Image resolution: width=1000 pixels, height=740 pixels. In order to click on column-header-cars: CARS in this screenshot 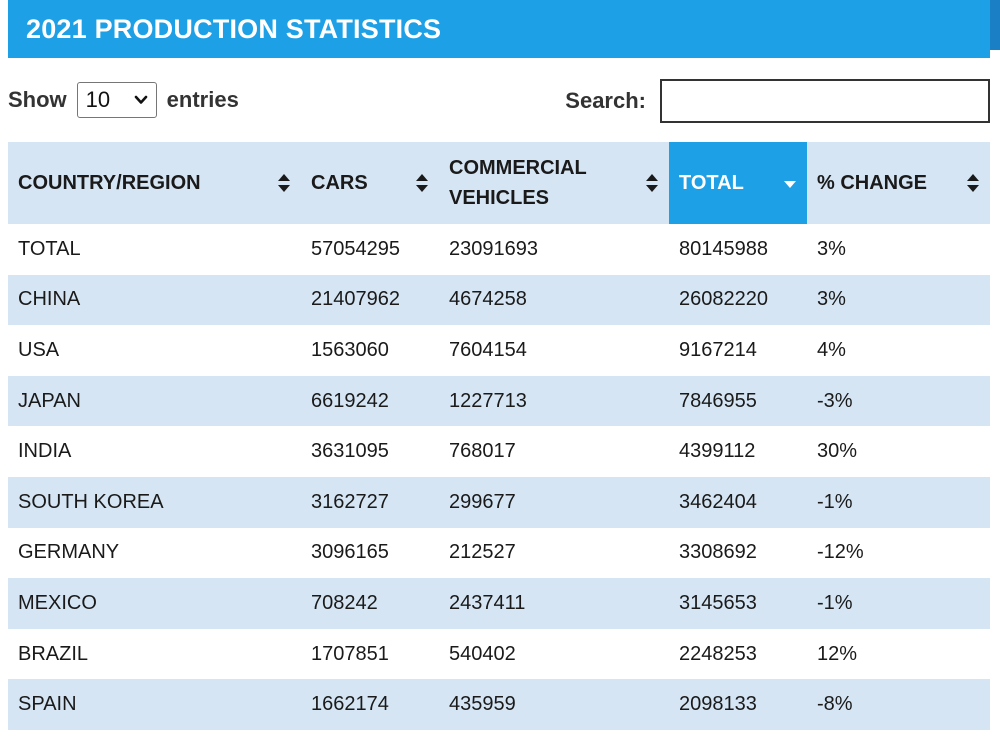, I will do `click(370, 183)`.